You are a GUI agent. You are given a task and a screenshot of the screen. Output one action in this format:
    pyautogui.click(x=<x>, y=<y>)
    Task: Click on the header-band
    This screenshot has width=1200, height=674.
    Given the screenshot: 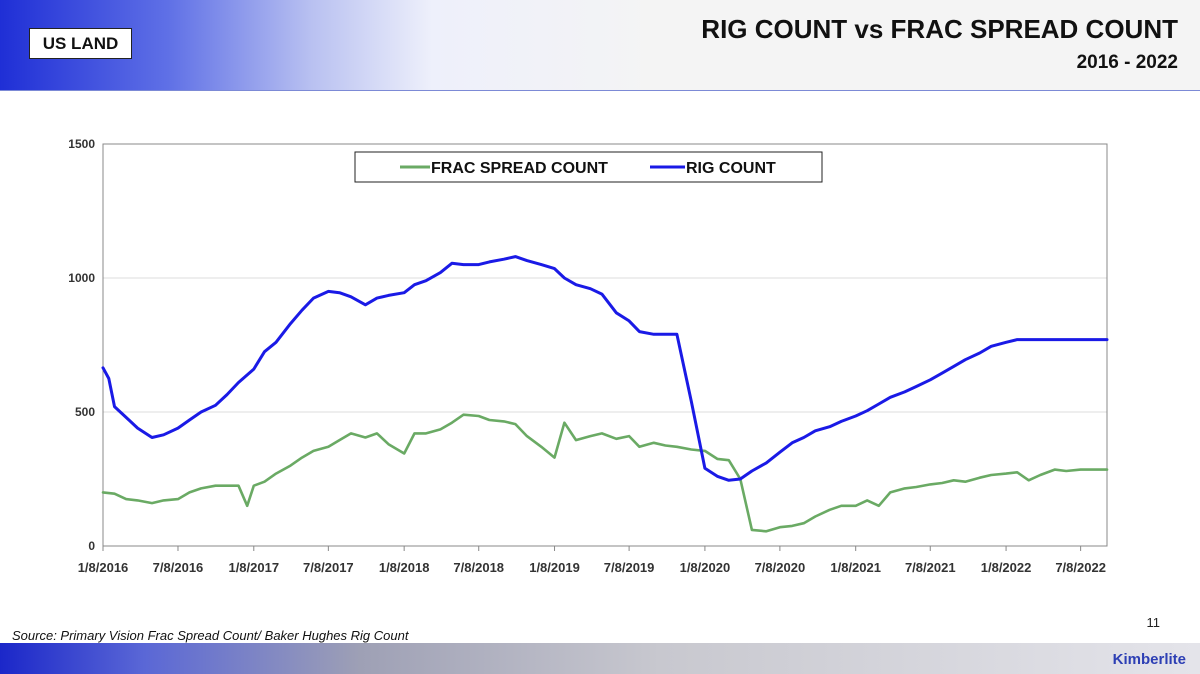 What is the action you would take?
    pyautogui.click(x=600, y=45)
    